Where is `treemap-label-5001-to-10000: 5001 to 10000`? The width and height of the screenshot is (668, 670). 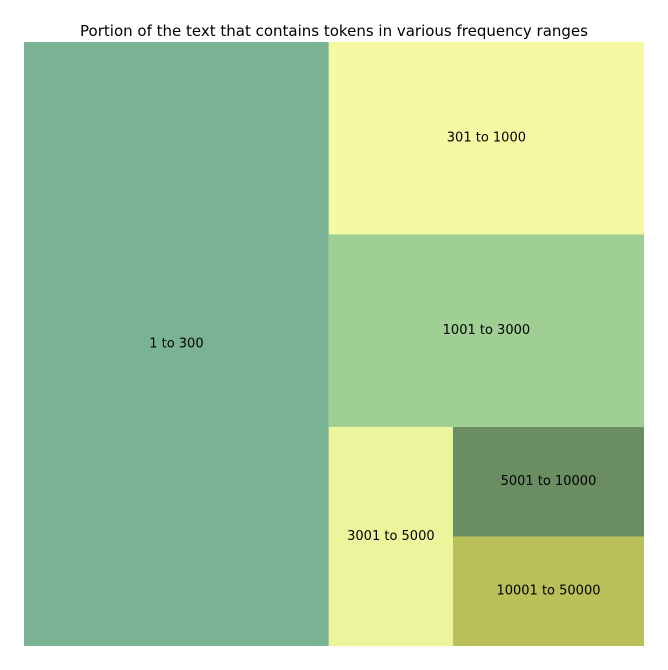
treemap-label-5001-to-10000: 5001 to 10000 is located at coordinates (549, 481).